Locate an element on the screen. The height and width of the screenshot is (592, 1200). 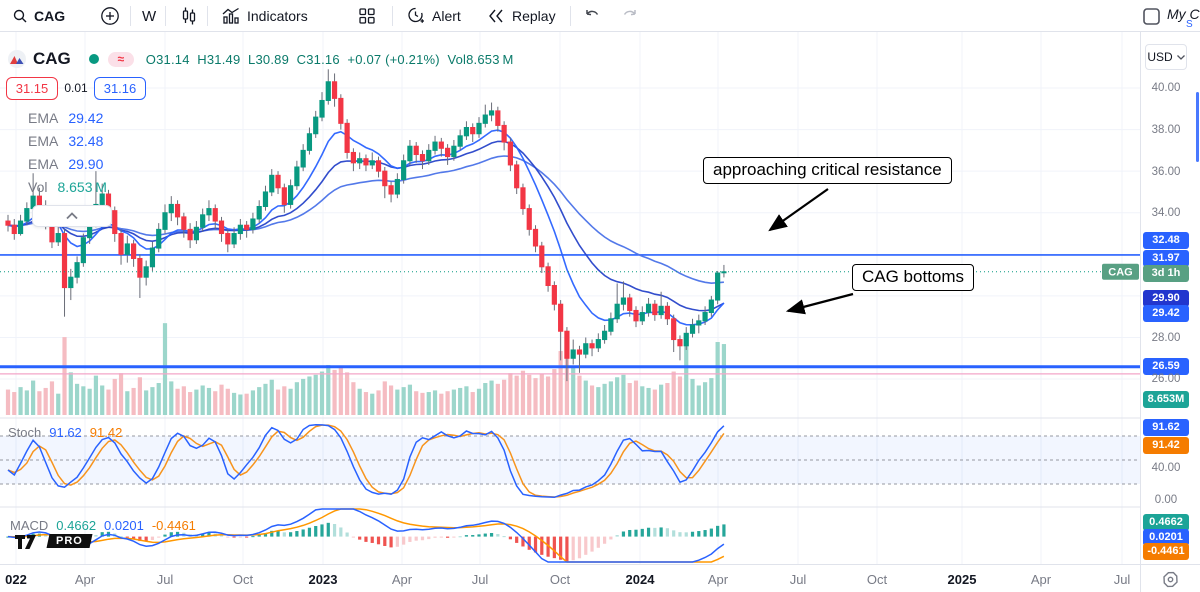
redo-button is located at coordinates (630, 16).